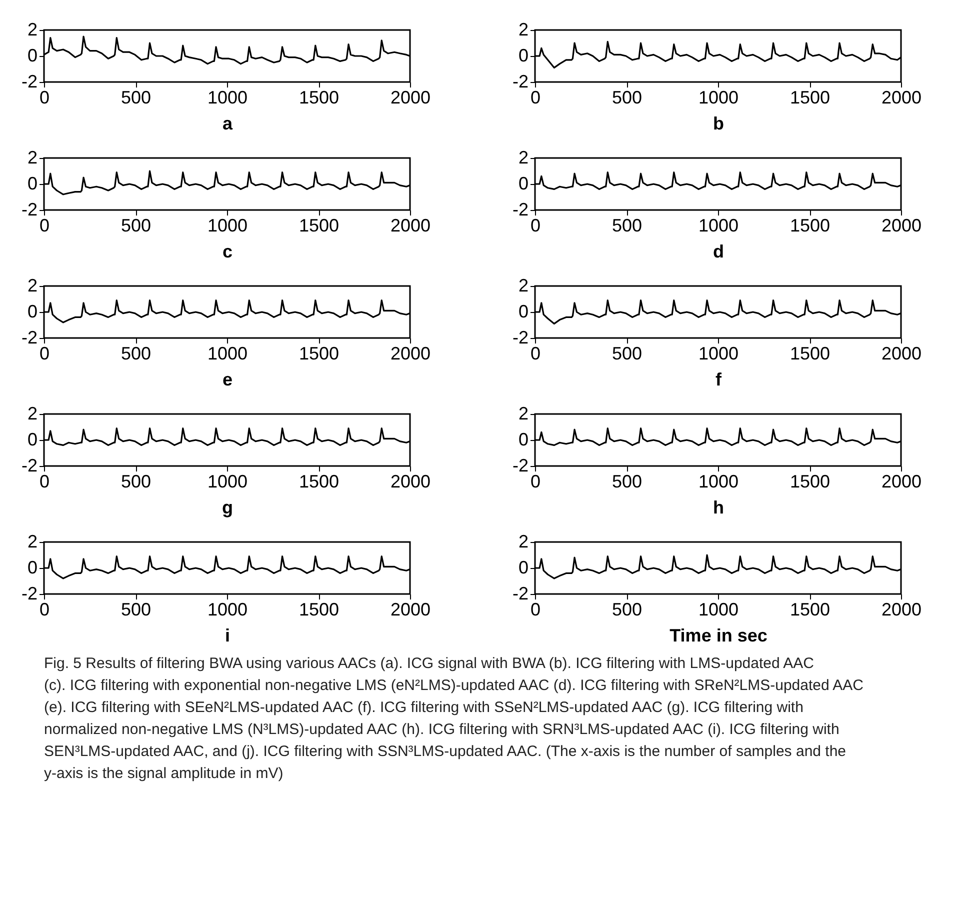 Image resolution: width=963 pixels, height=921 pixels. Describe the element at coordinates (454, 718) in the screenshot. I see `caption: Fig. 5 Results of filtering BWA using various AACs (a). ICG signal with BWA (b). ICG filtering with LMS-updated AAC (c). ICG filtering with exponential non-negative LMS (eN²LMS)-updated AAC (d). ICG filtering with SReN²LMS-updated AAC (e). ICG filtering with SEeN²LMS-updated AAC (f). ICG filtering with SSeN²LMS-updated AAC (g). ICG filtering with normalized non-negative LMS (N³LMS)-updated AAC (h). ICG filtering with SRN³LMS-updated AAC (i). ICG filtering with SEN³LMS-updated AAC, and (j). ICG filtering with SSN³LMS-updated AAC. (The x-axis is the number of samples and the y-axis is the signal amplitude in mV)` at that location.